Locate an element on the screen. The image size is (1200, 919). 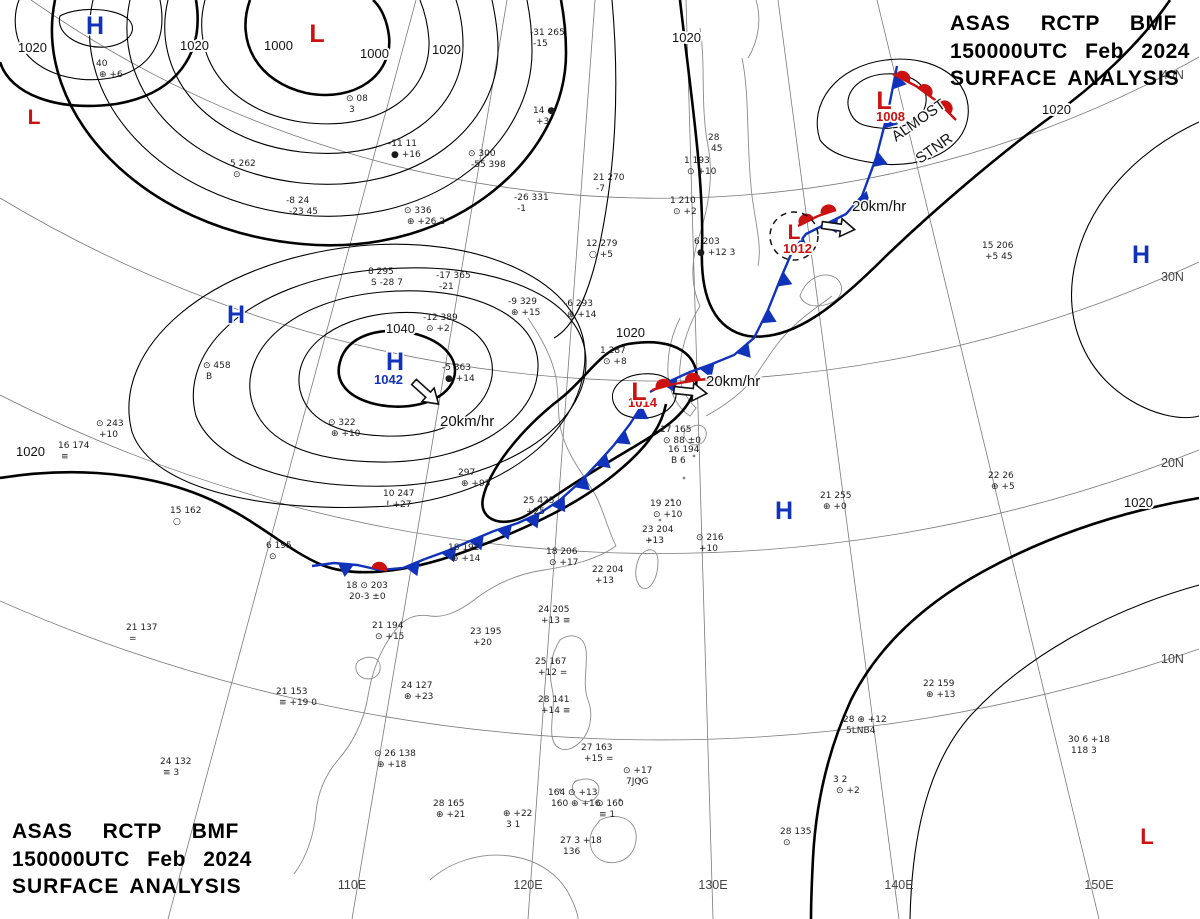
coastline-sakhalin is located at coordinates (750, 162).